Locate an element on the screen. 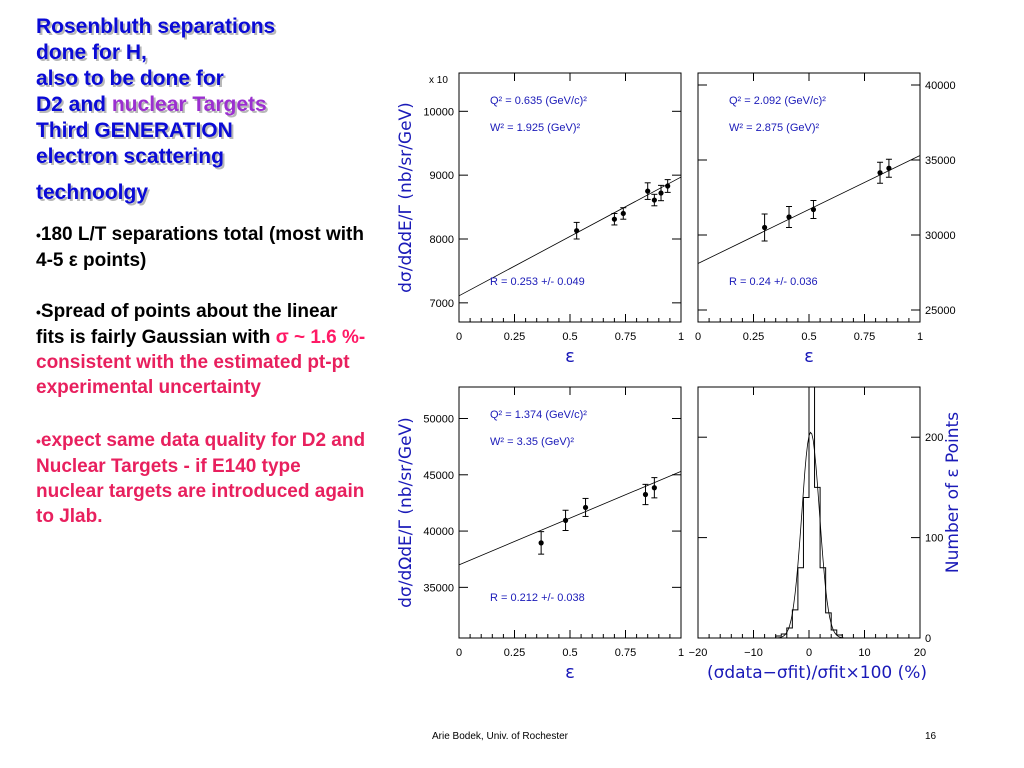  panel-4-histogram is located at coordinates (809, 512).